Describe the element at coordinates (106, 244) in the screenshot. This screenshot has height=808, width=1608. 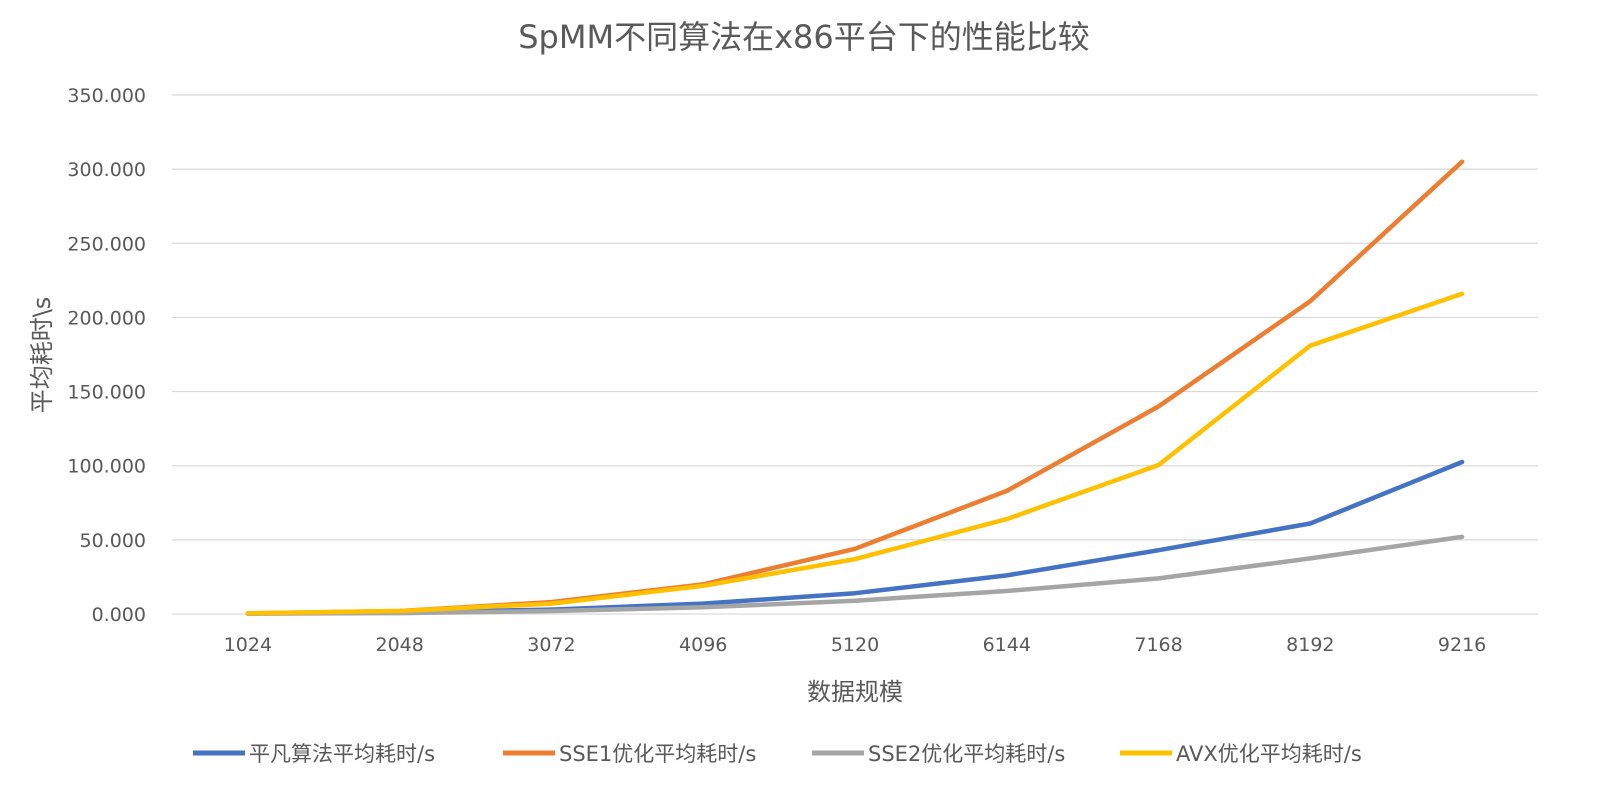
I see `y-tick-label: 250.000` at that location.